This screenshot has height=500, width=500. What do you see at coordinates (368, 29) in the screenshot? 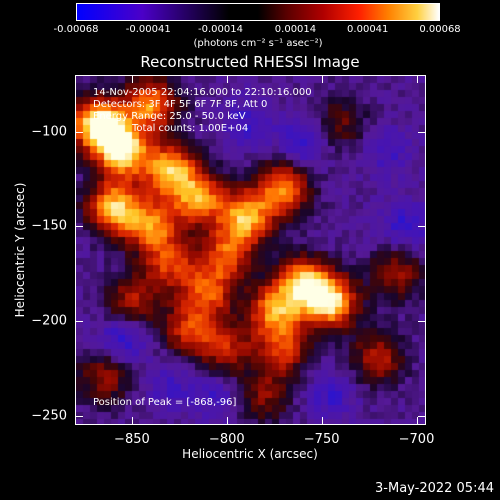
I see `colorbar-tick-label: 0.00041` at bounding box center [368, 29].